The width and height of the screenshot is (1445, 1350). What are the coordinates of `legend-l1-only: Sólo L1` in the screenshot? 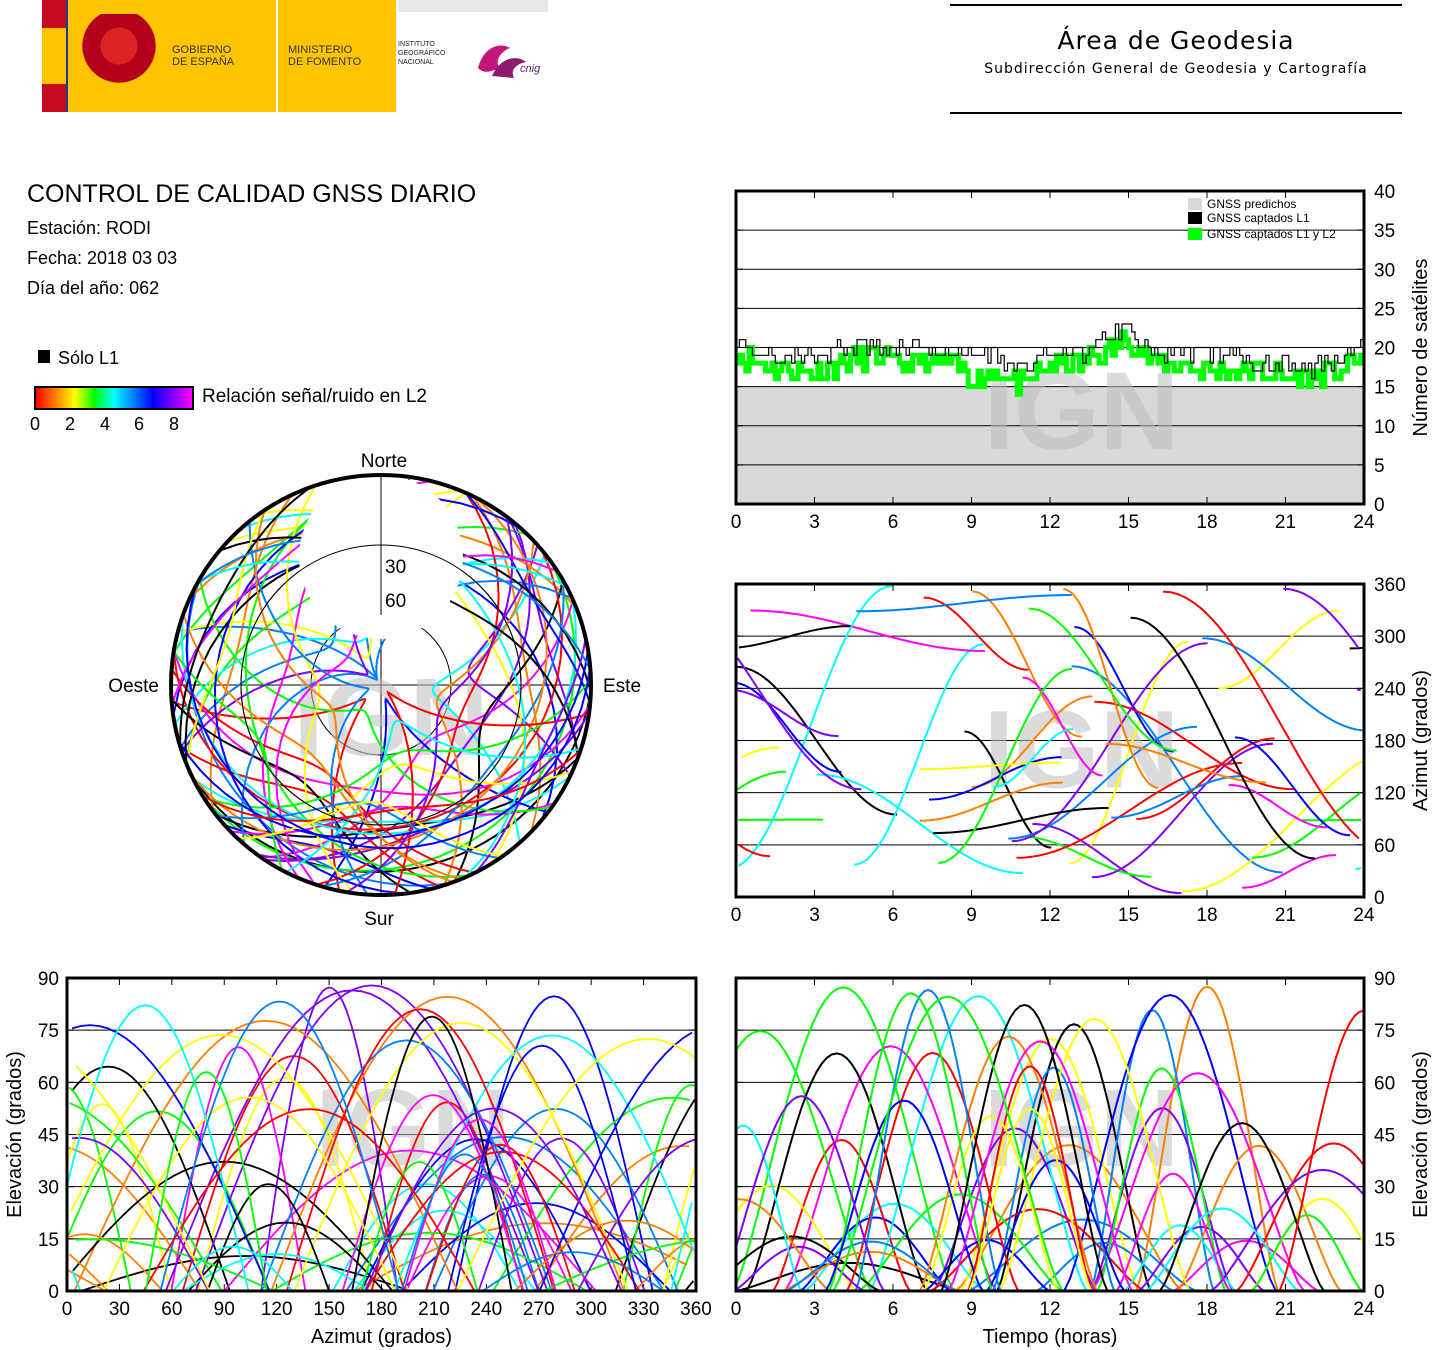 It's located at (78, 358).